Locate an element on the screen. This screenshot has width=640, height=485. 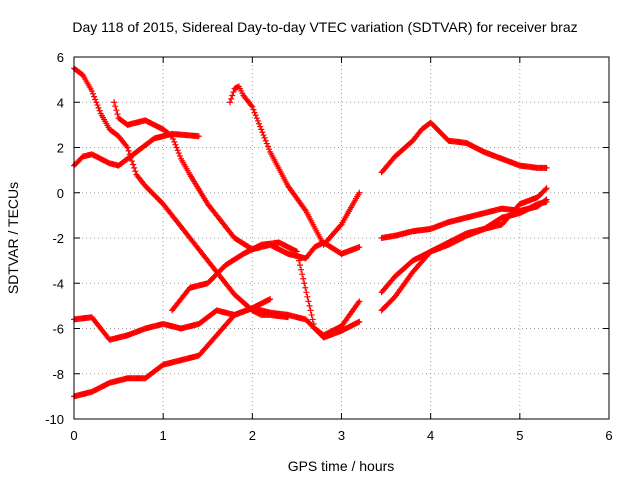
y-tick-label: -10 is located at coordinates (54, 419).